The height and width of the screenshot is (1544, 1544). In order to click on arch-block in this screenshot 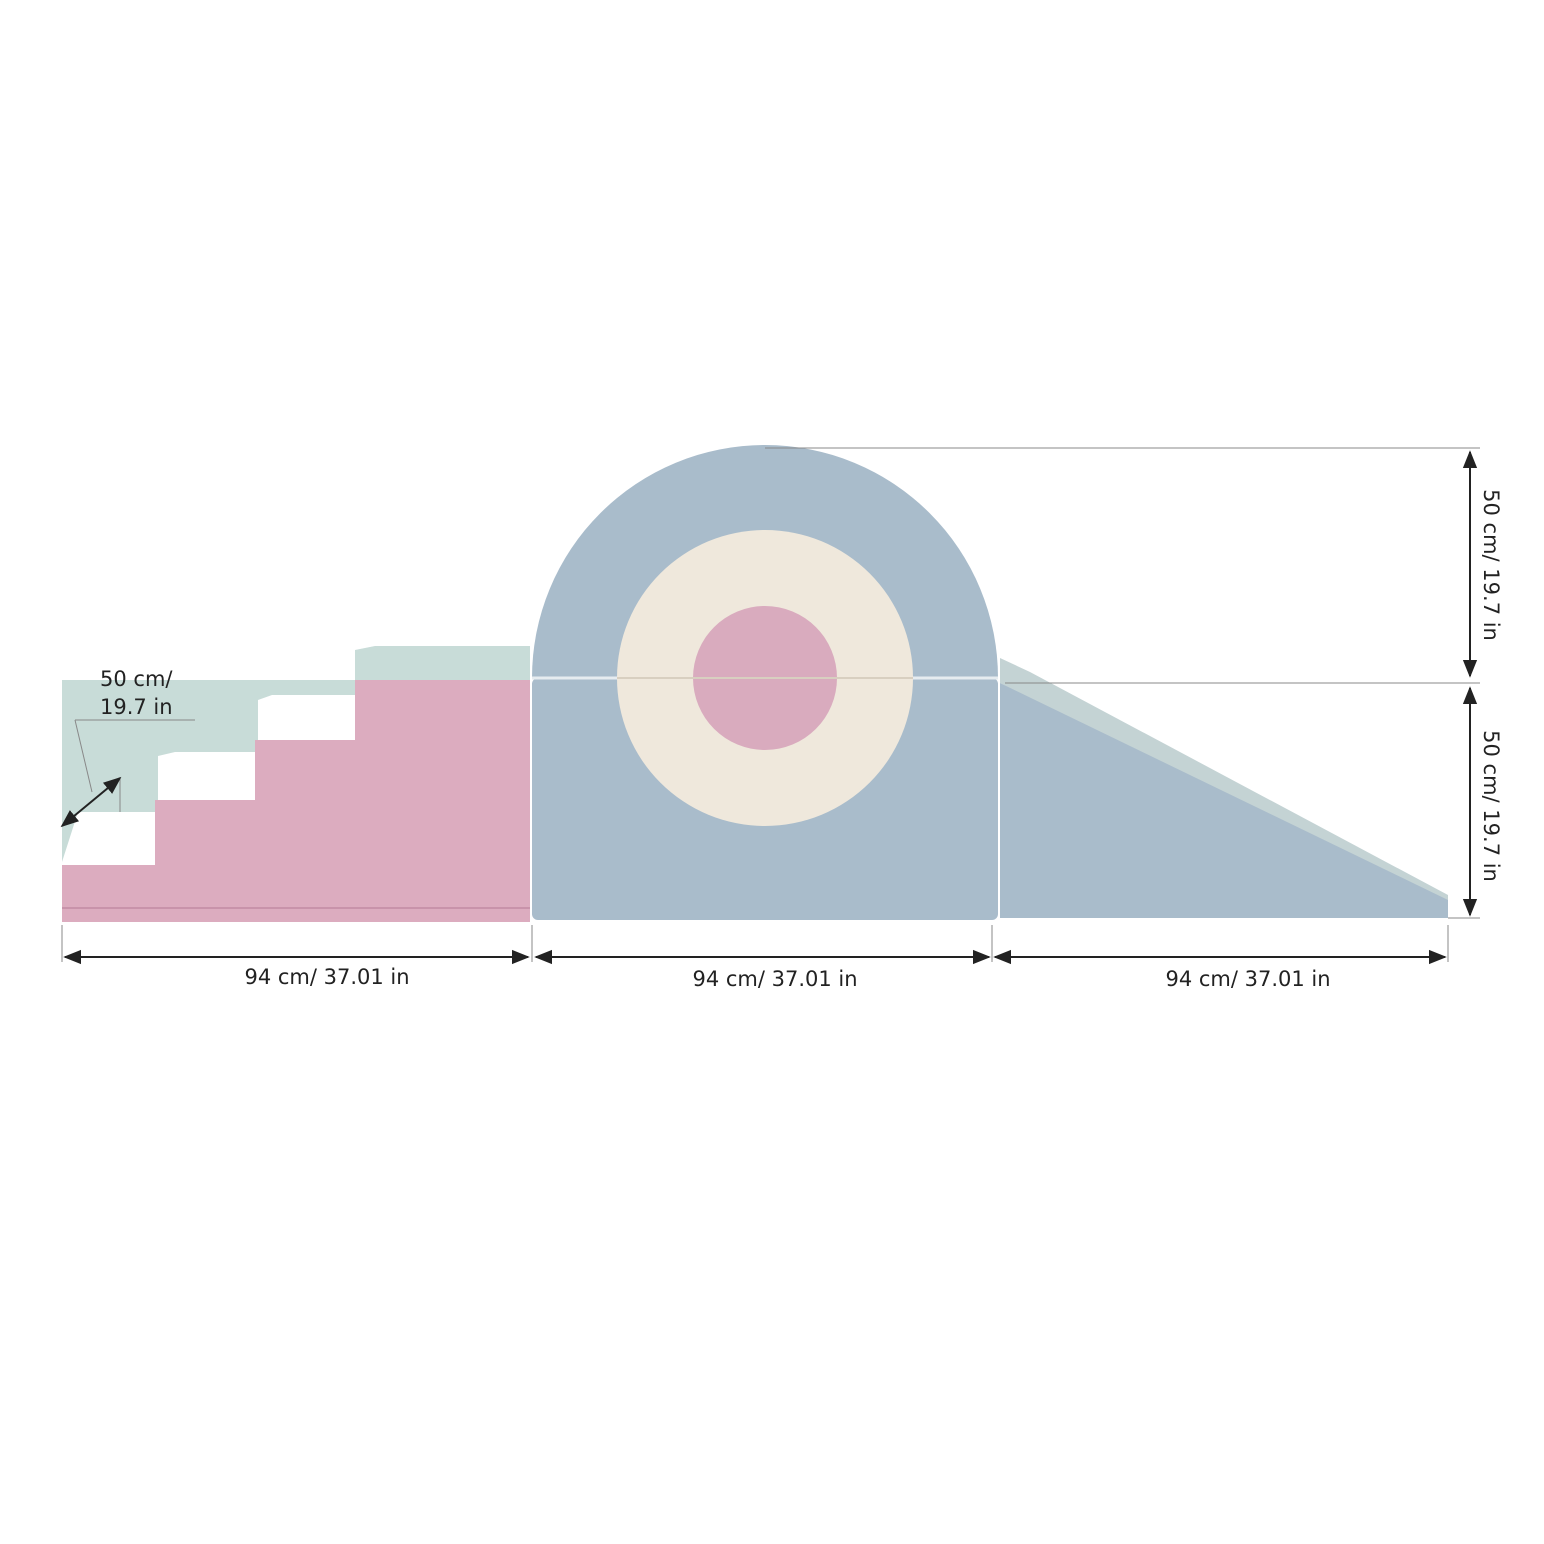, I will do `click(765, 682)`.